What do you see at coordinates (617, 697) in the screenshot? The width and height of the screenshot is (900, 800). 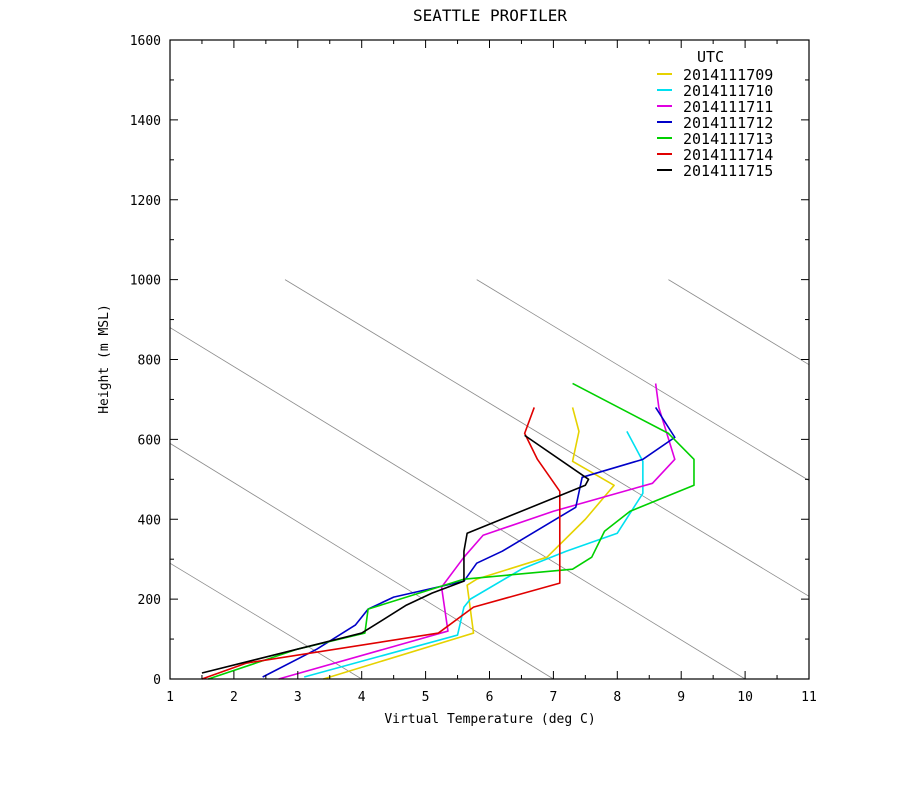 I see `x-tick-label: 8` at bounding box center [617, 697].